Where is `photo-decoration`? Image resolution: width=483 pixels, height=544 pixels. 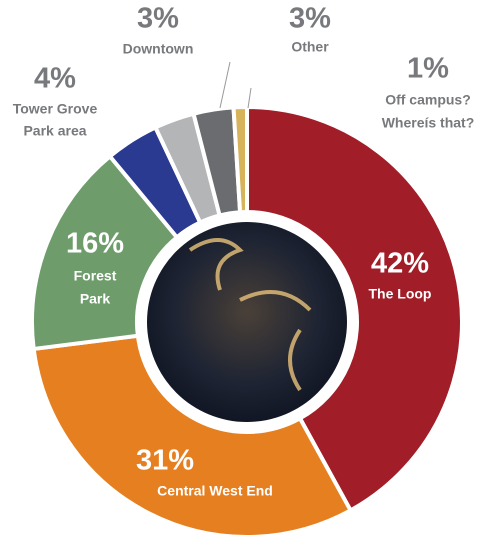 photo-decoration is located at coordinates (250, 315).